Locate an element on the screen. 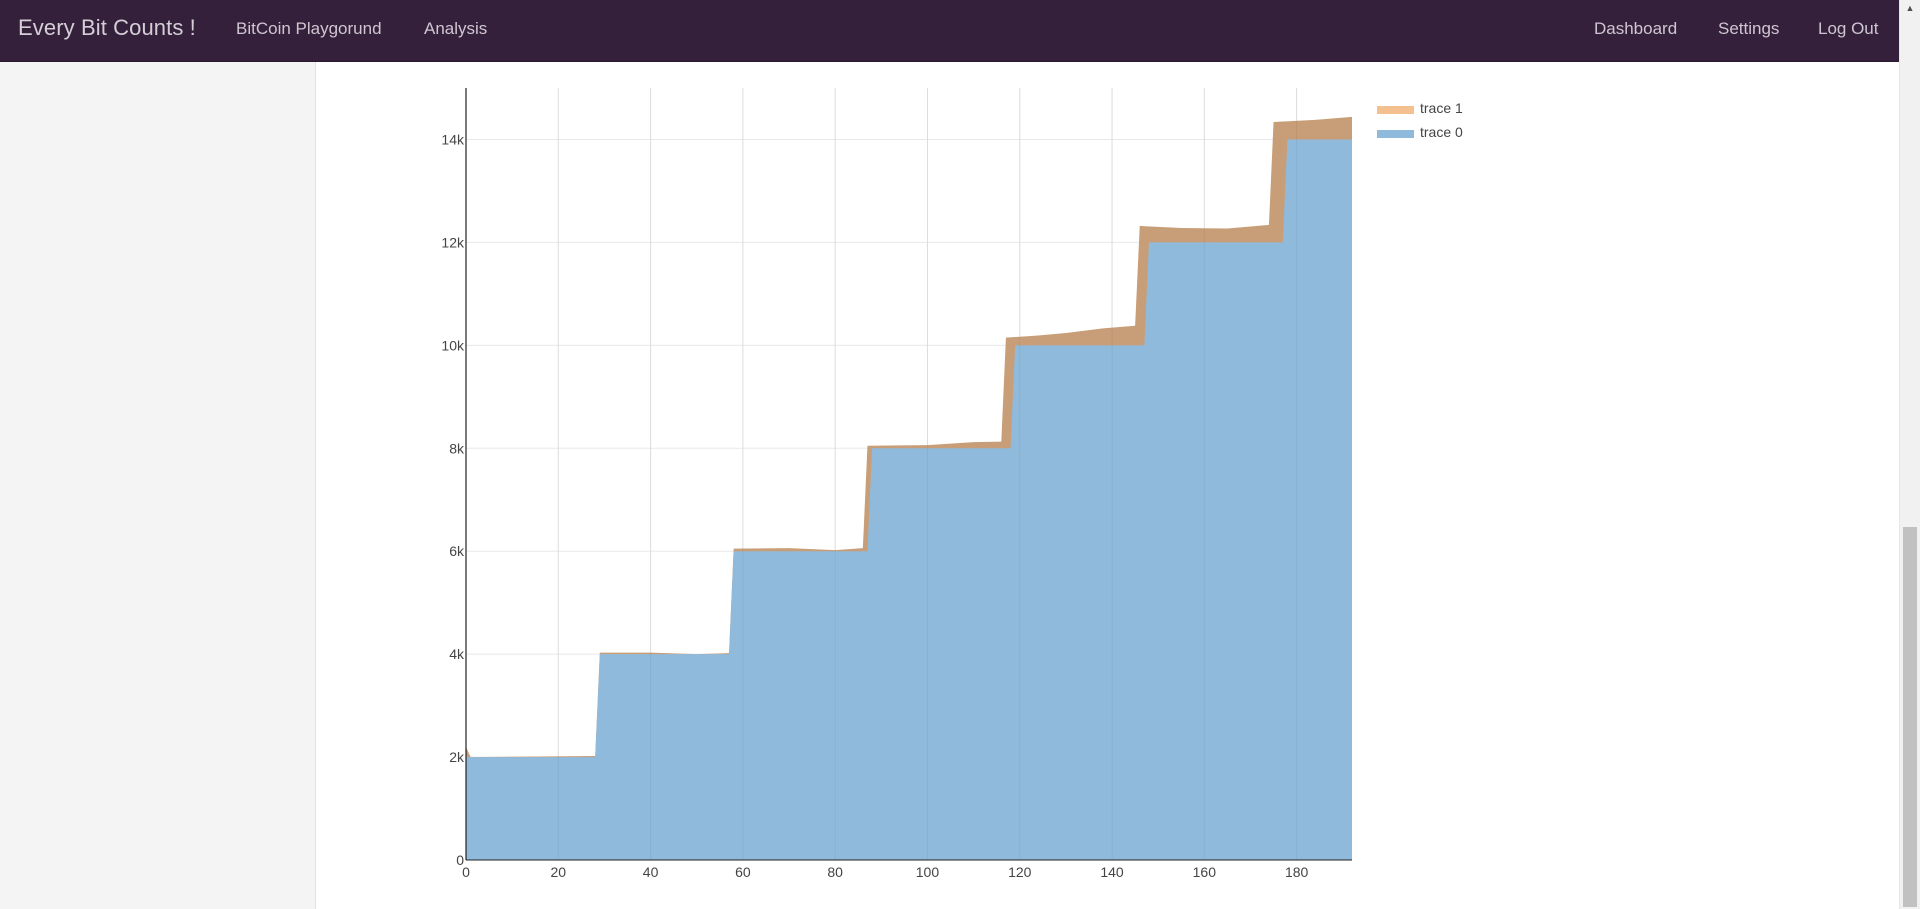 Image resolution: width=1920 pixels, height=909 pixels. vertical-scrollbar: ▲ is located at coordinates (1909, 454).